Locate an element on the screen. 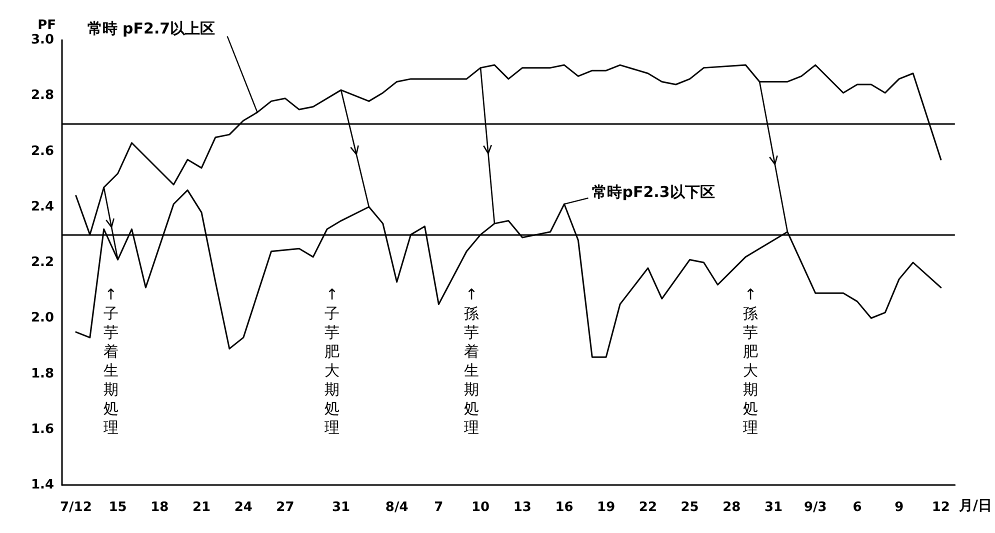 The image size is (995, 533). x-tick-label: 28 is located at coordinates (731, 507).